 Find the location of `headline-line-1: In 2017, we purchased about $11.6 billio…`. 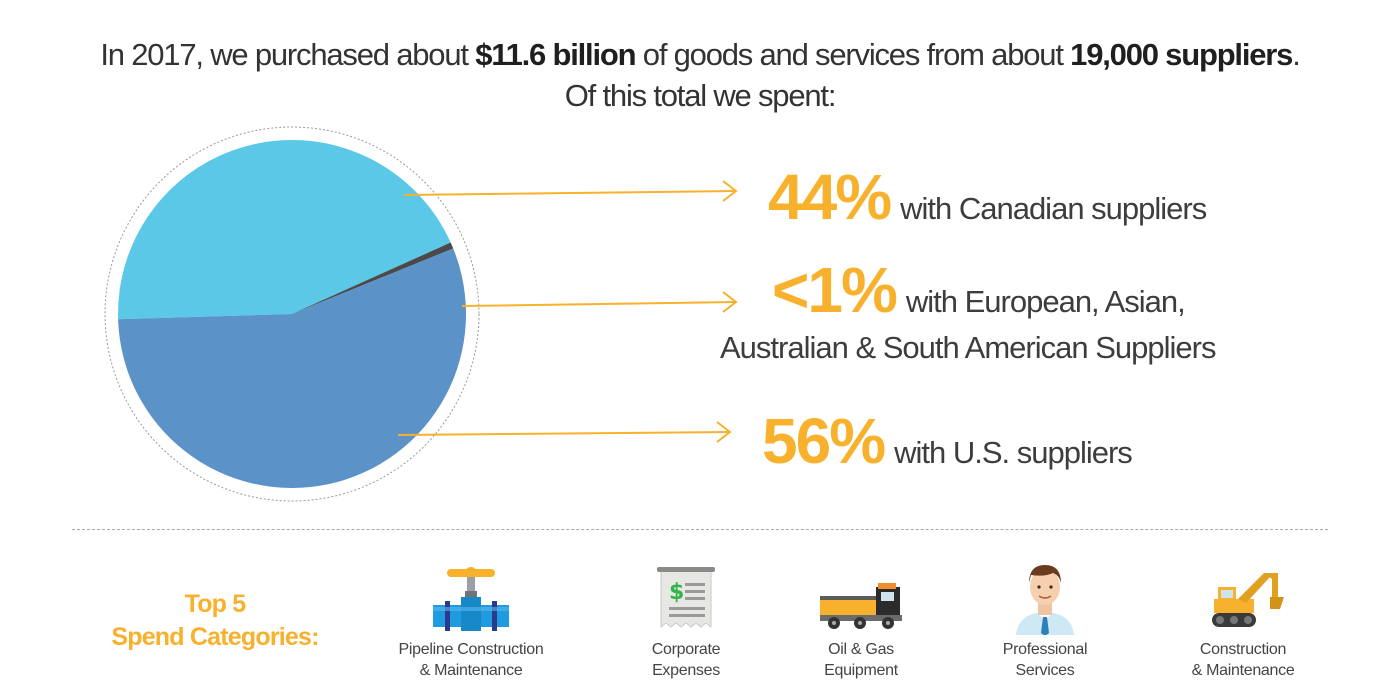

headline-line-1: In 2017, we purchased about $11.6 billio… is located at coordinates (700, 54).